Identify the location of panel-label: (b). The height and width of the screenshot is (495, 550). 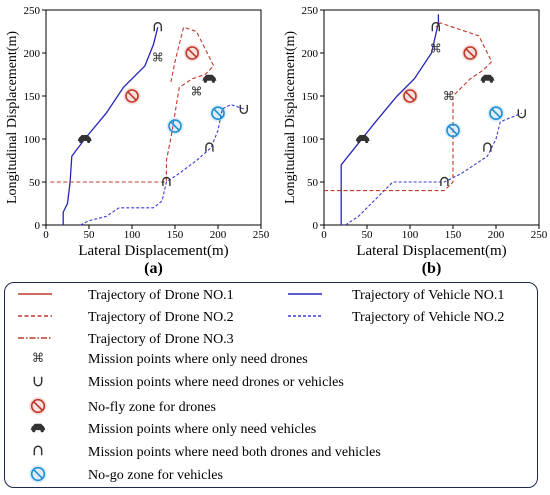
(432, 268).